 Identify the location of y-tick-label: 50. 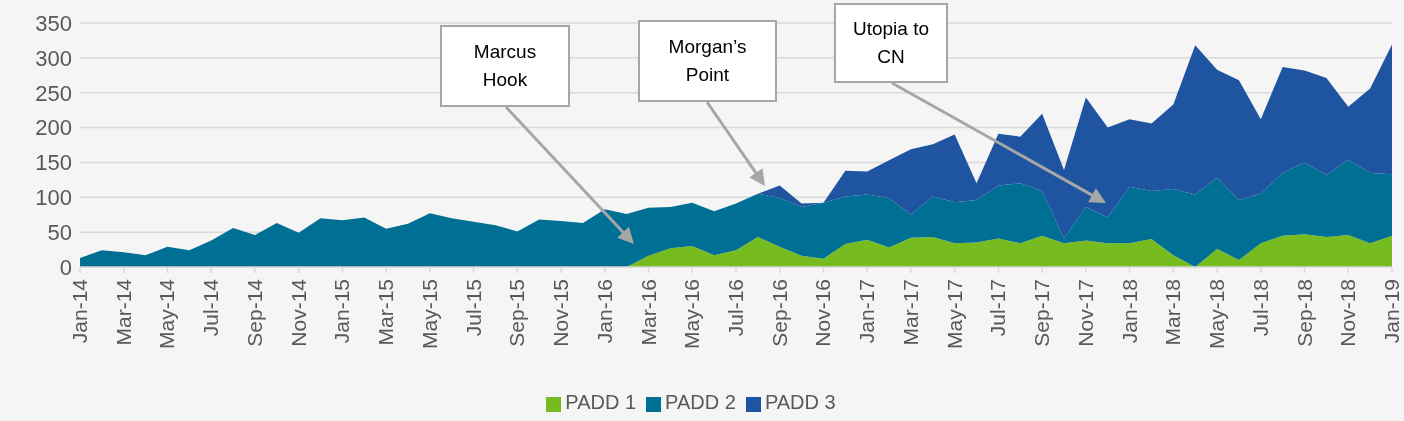
(59, 232).